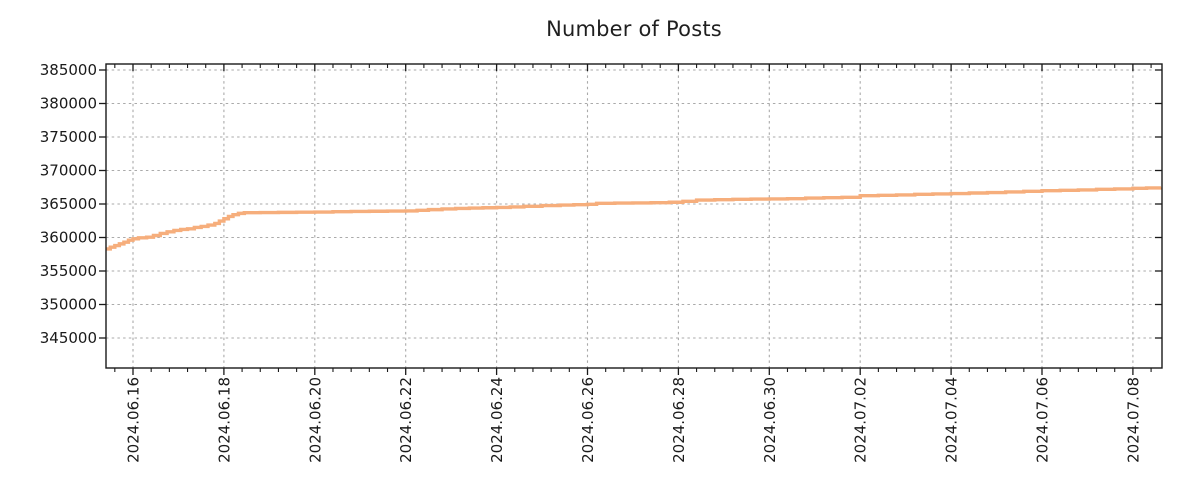 The width and height of the screenshot is (1200, 500). What do you see at coordinates (68, 70) in the screenshot?
I see `y-tick-label: 385000` at bounding box center [68, 70].